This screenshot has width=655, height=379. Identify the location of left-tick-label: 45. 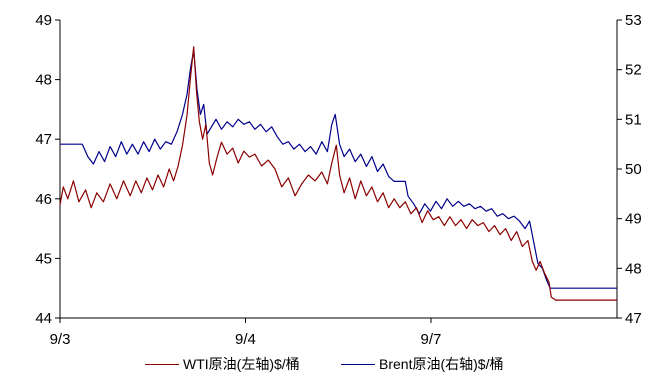
(43, 258).